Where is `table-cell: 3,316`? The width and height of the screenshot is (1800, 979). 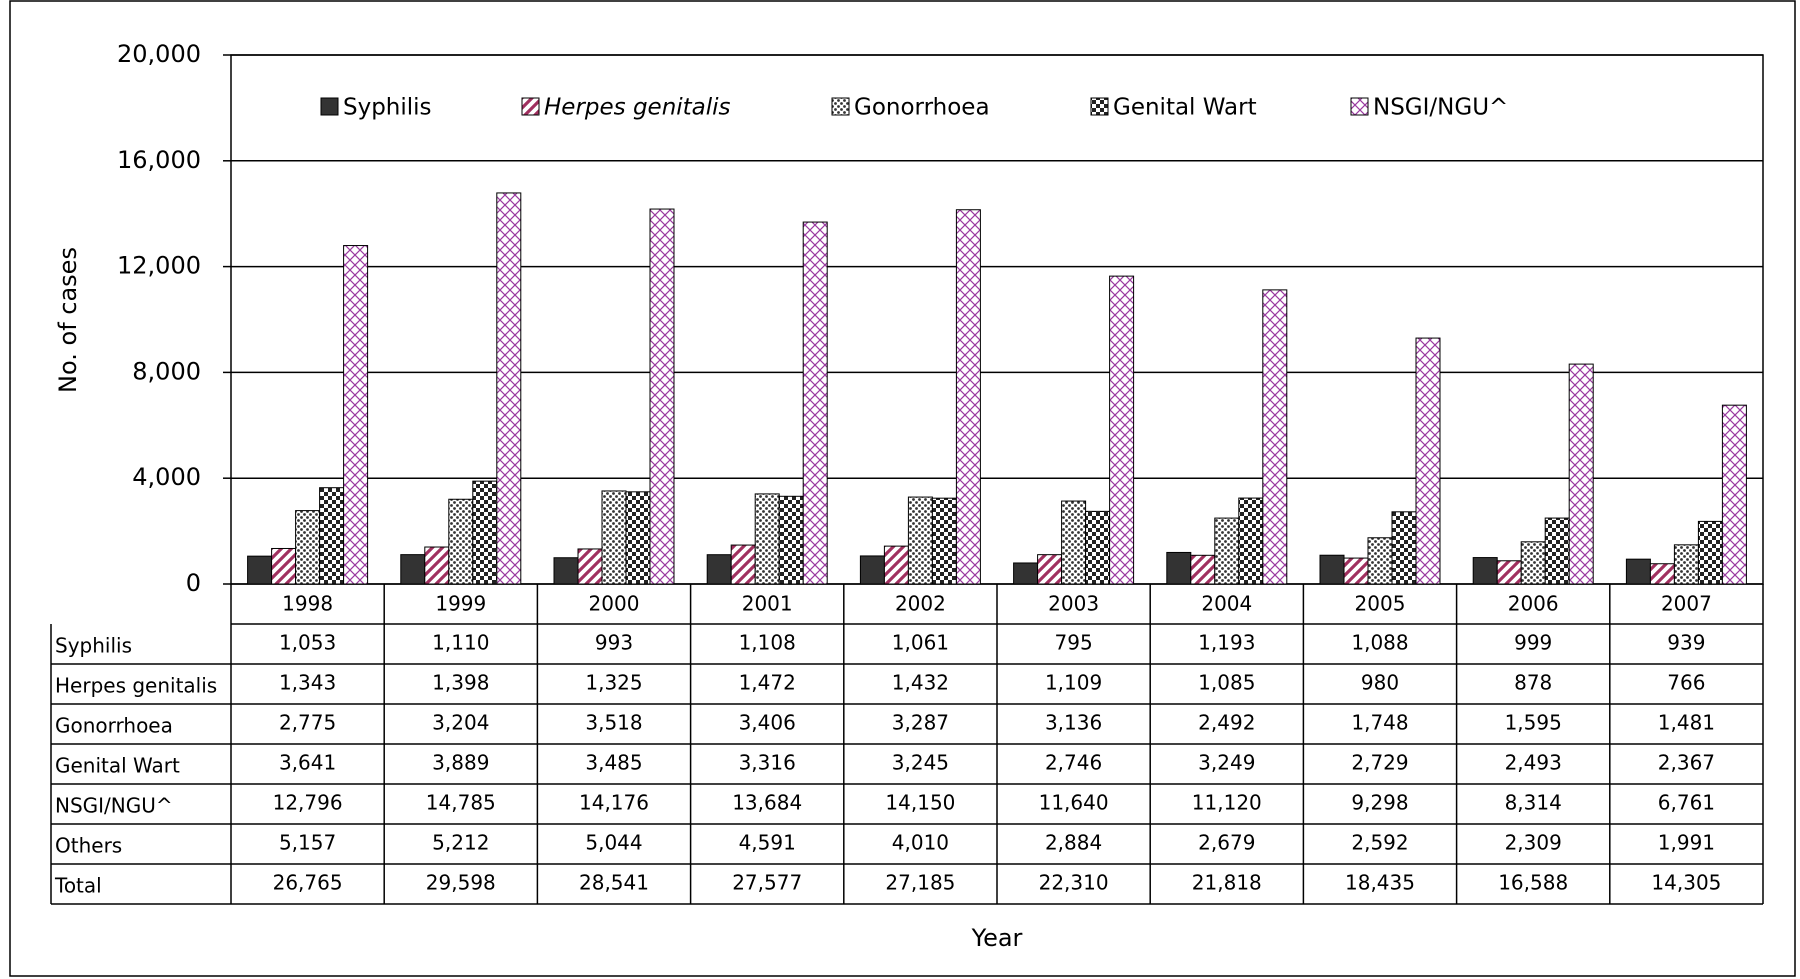 table-cell: 3,316 is located at coordinates (767, 763).